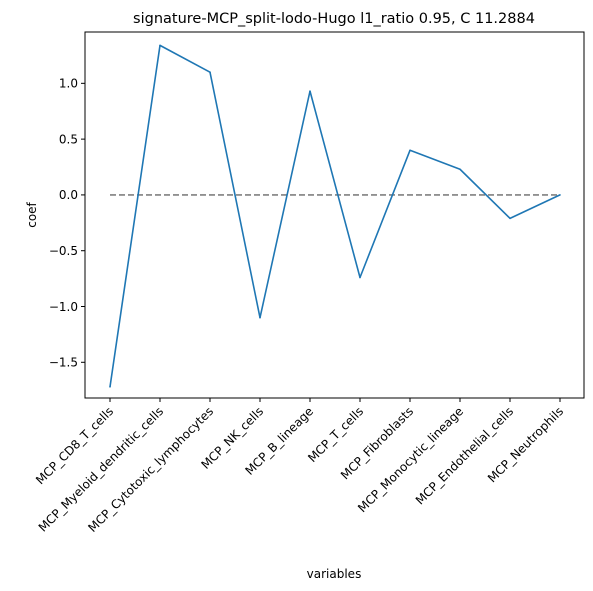  What do you see at coordinates (63, 363) in the screenshot?
I see `y-tick-label: −1.5` at bounding box center [63, 363].